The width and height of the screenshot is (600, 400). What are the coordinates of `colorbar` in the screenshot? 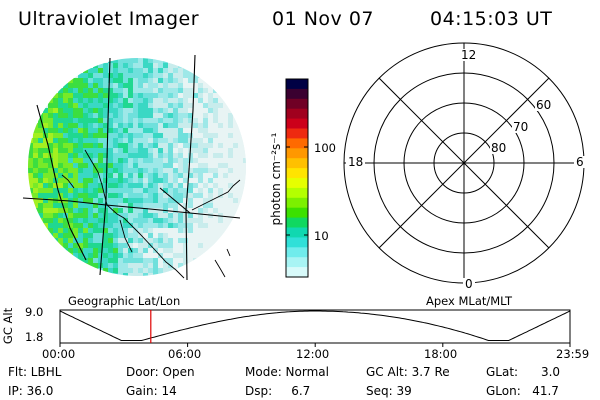 It's located at (297, 178).